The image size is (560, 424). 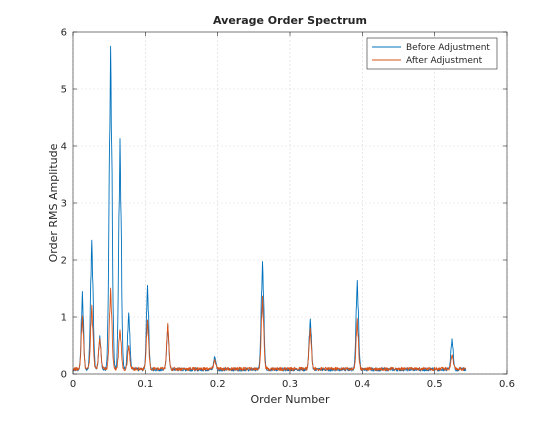 I want to click on x-tick-label: 0.1, so click(x=145, y=384).